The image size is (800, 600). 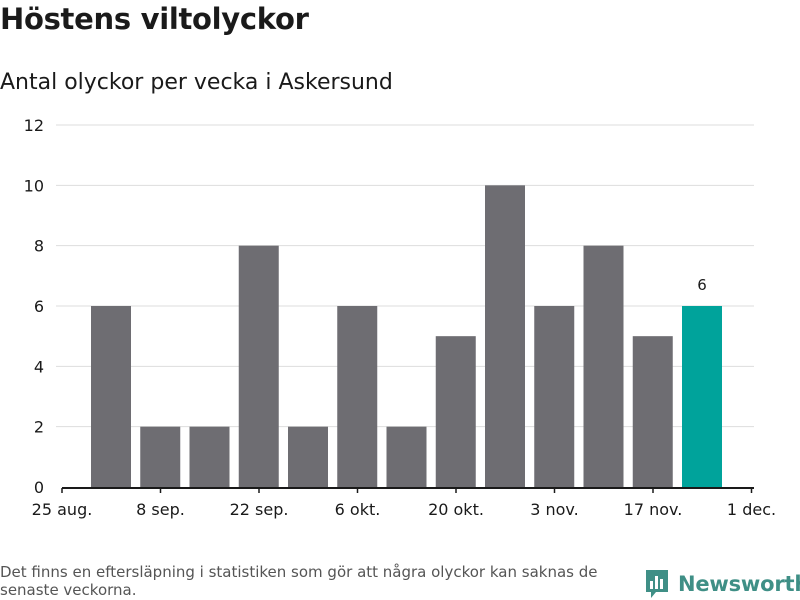 What do you see at coordinates (39, 427) in the screenshot?
I see `y-tick-label: 2` at bounding box center [39, 427].